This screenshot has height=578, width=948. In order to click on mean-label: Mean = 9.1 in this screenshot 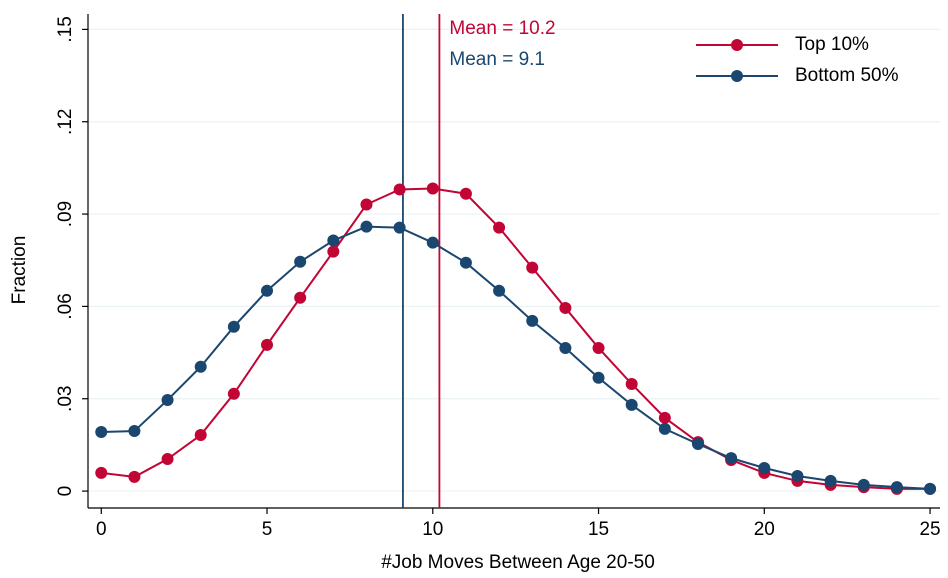, I will do `click(497, 59)`.